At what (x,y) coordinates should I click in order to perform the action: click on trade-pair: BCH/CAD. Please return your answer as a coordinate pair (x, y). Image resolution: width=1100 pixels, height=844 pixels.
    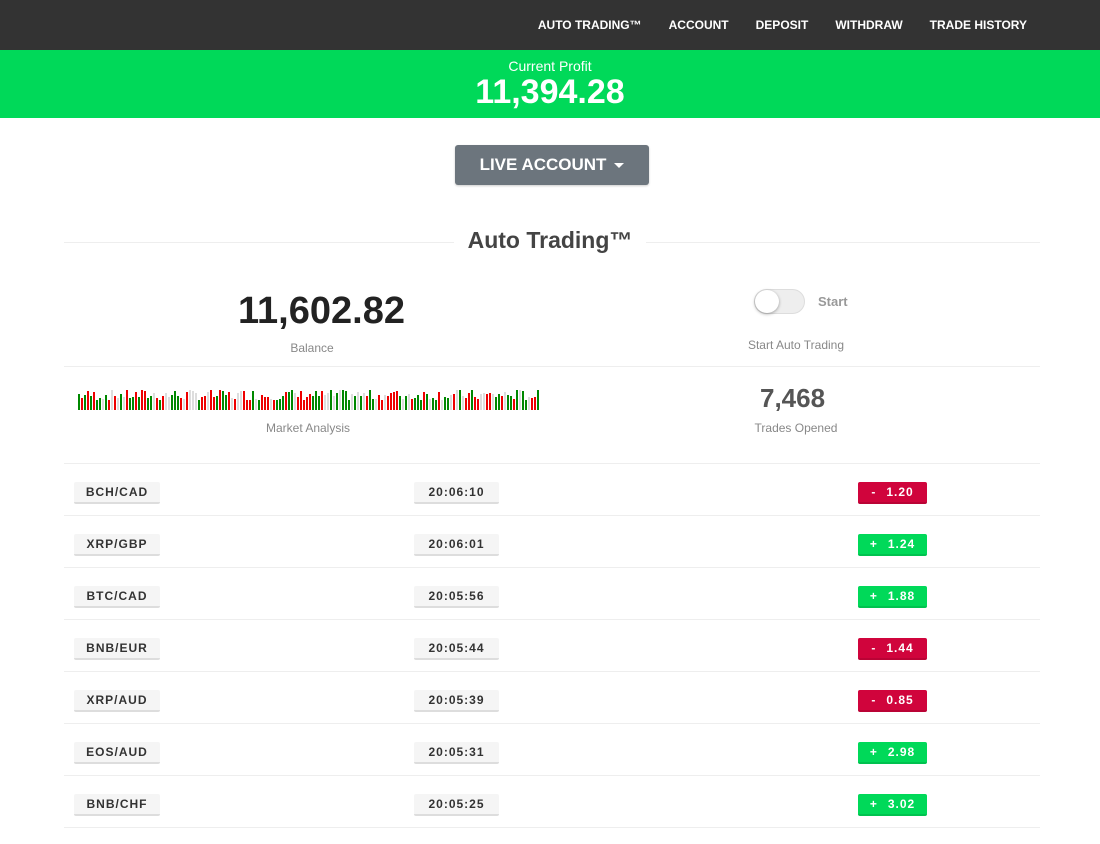
    Looking at the image, I should click on (117, 493).